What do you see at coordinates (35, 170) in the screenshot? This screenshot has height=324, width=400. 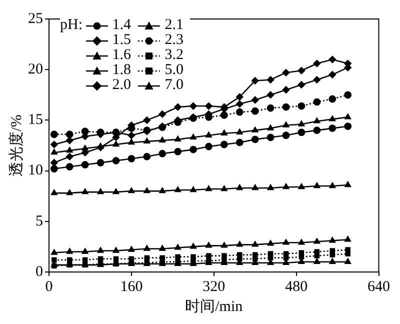 I see `y-tick-label: 10` at bounding box center [35, 170].